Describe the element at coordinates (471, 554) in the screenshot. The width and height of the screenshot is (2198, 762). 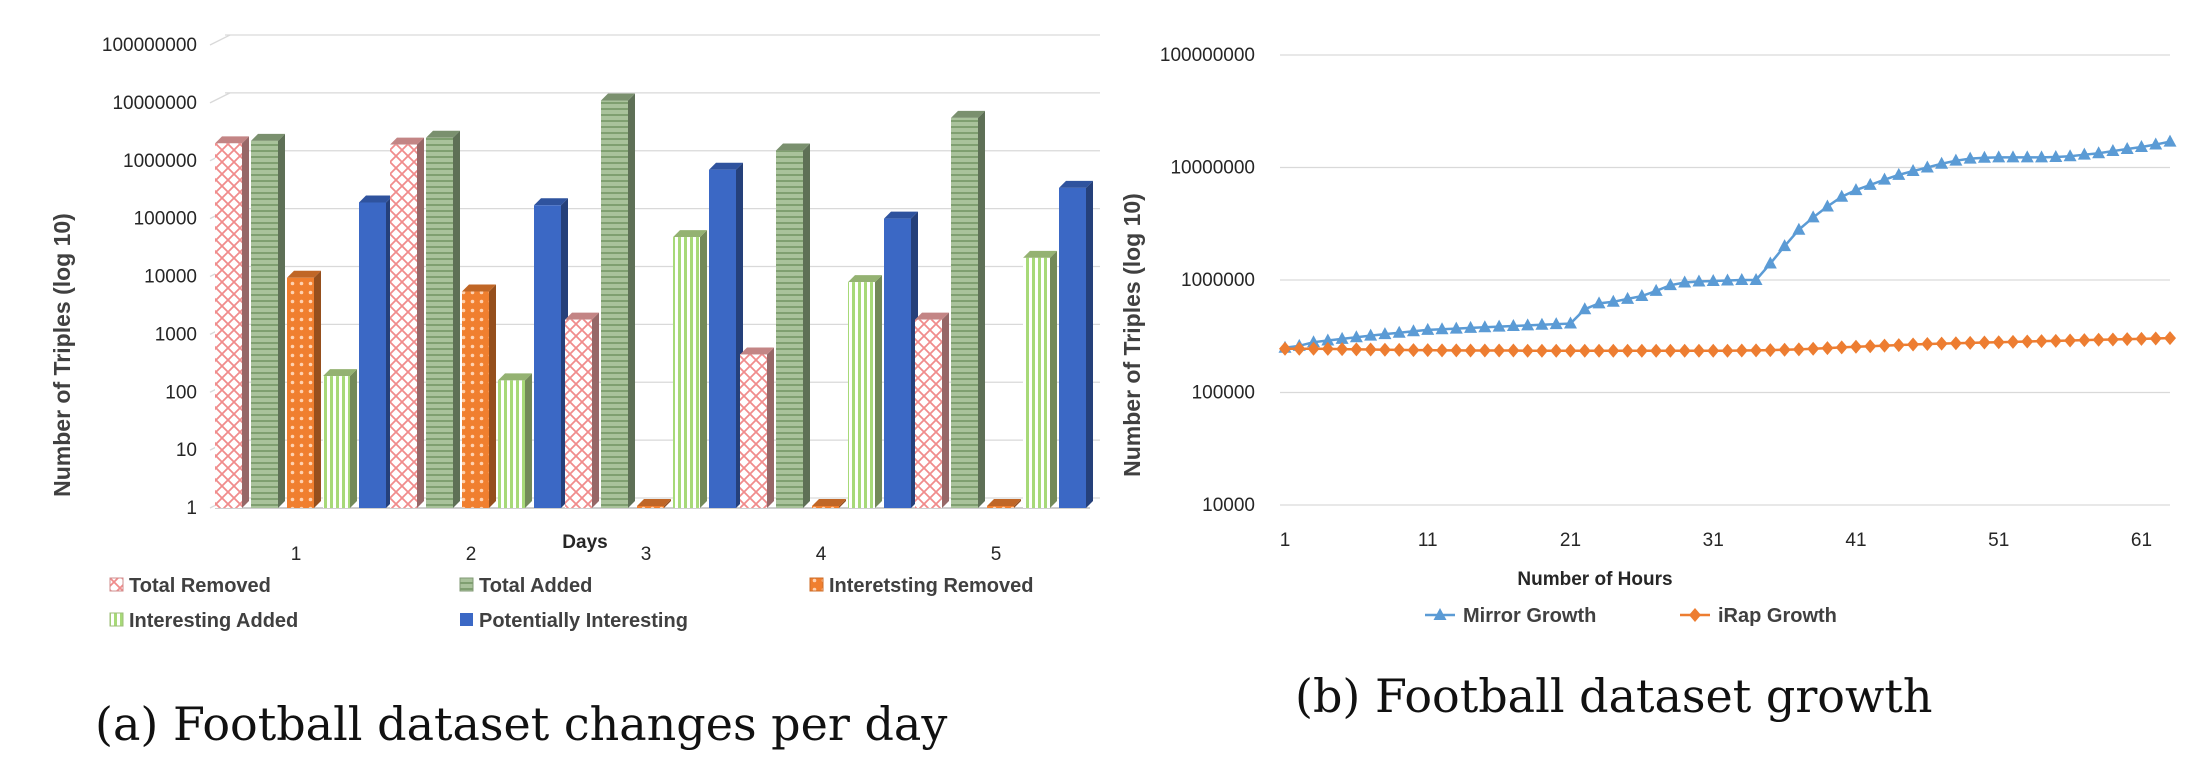
I see `x-tick-label: 2` at that location.